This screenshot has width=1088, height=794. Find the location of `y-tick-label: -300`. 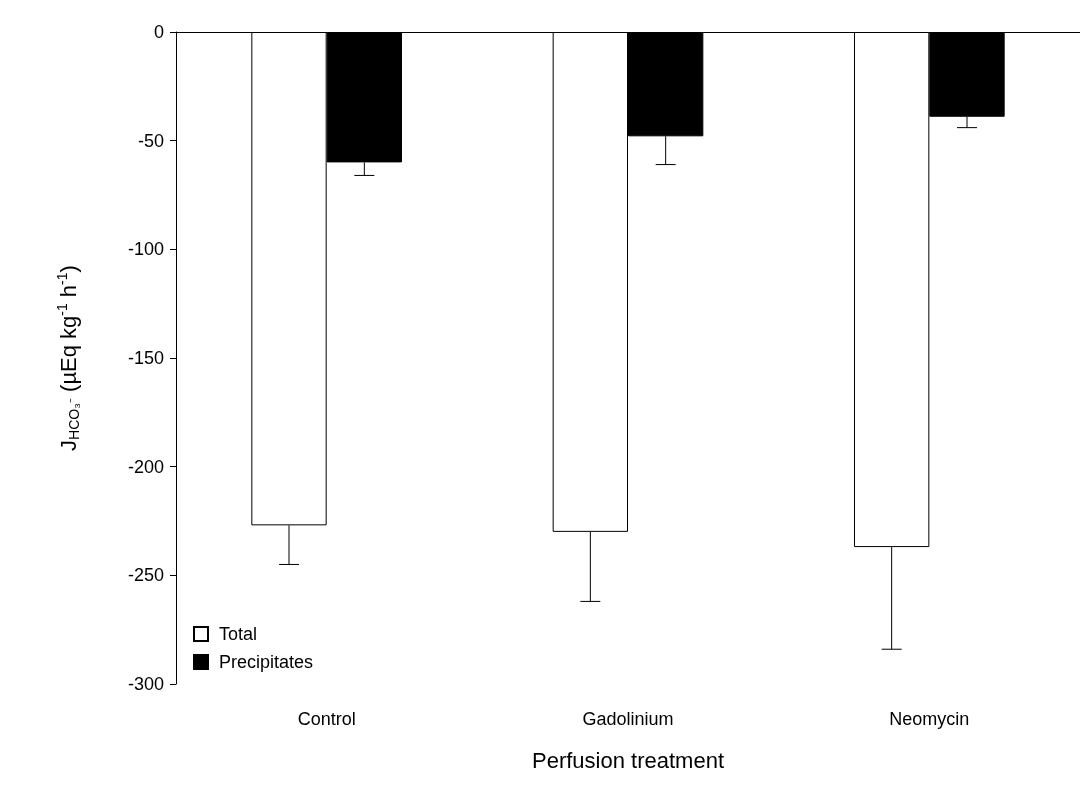

y-tick-label: -300 is located at coordinates (145, 684).